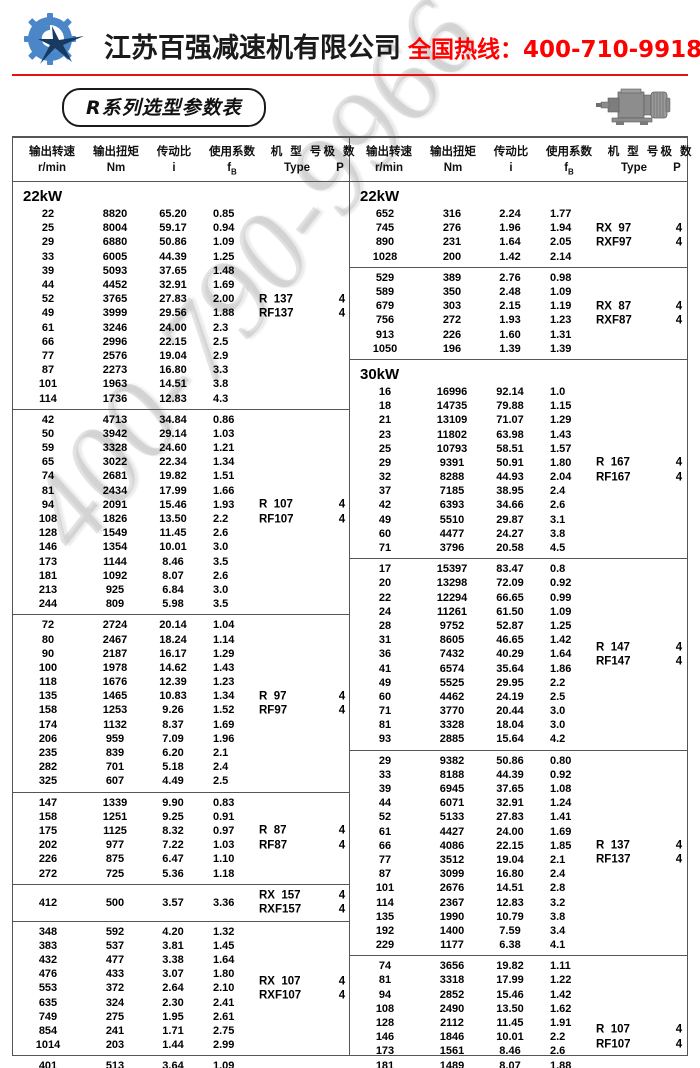 The image size is (700, 1068). I want to click on cell-ratio: 58.51, so click(510, 448).